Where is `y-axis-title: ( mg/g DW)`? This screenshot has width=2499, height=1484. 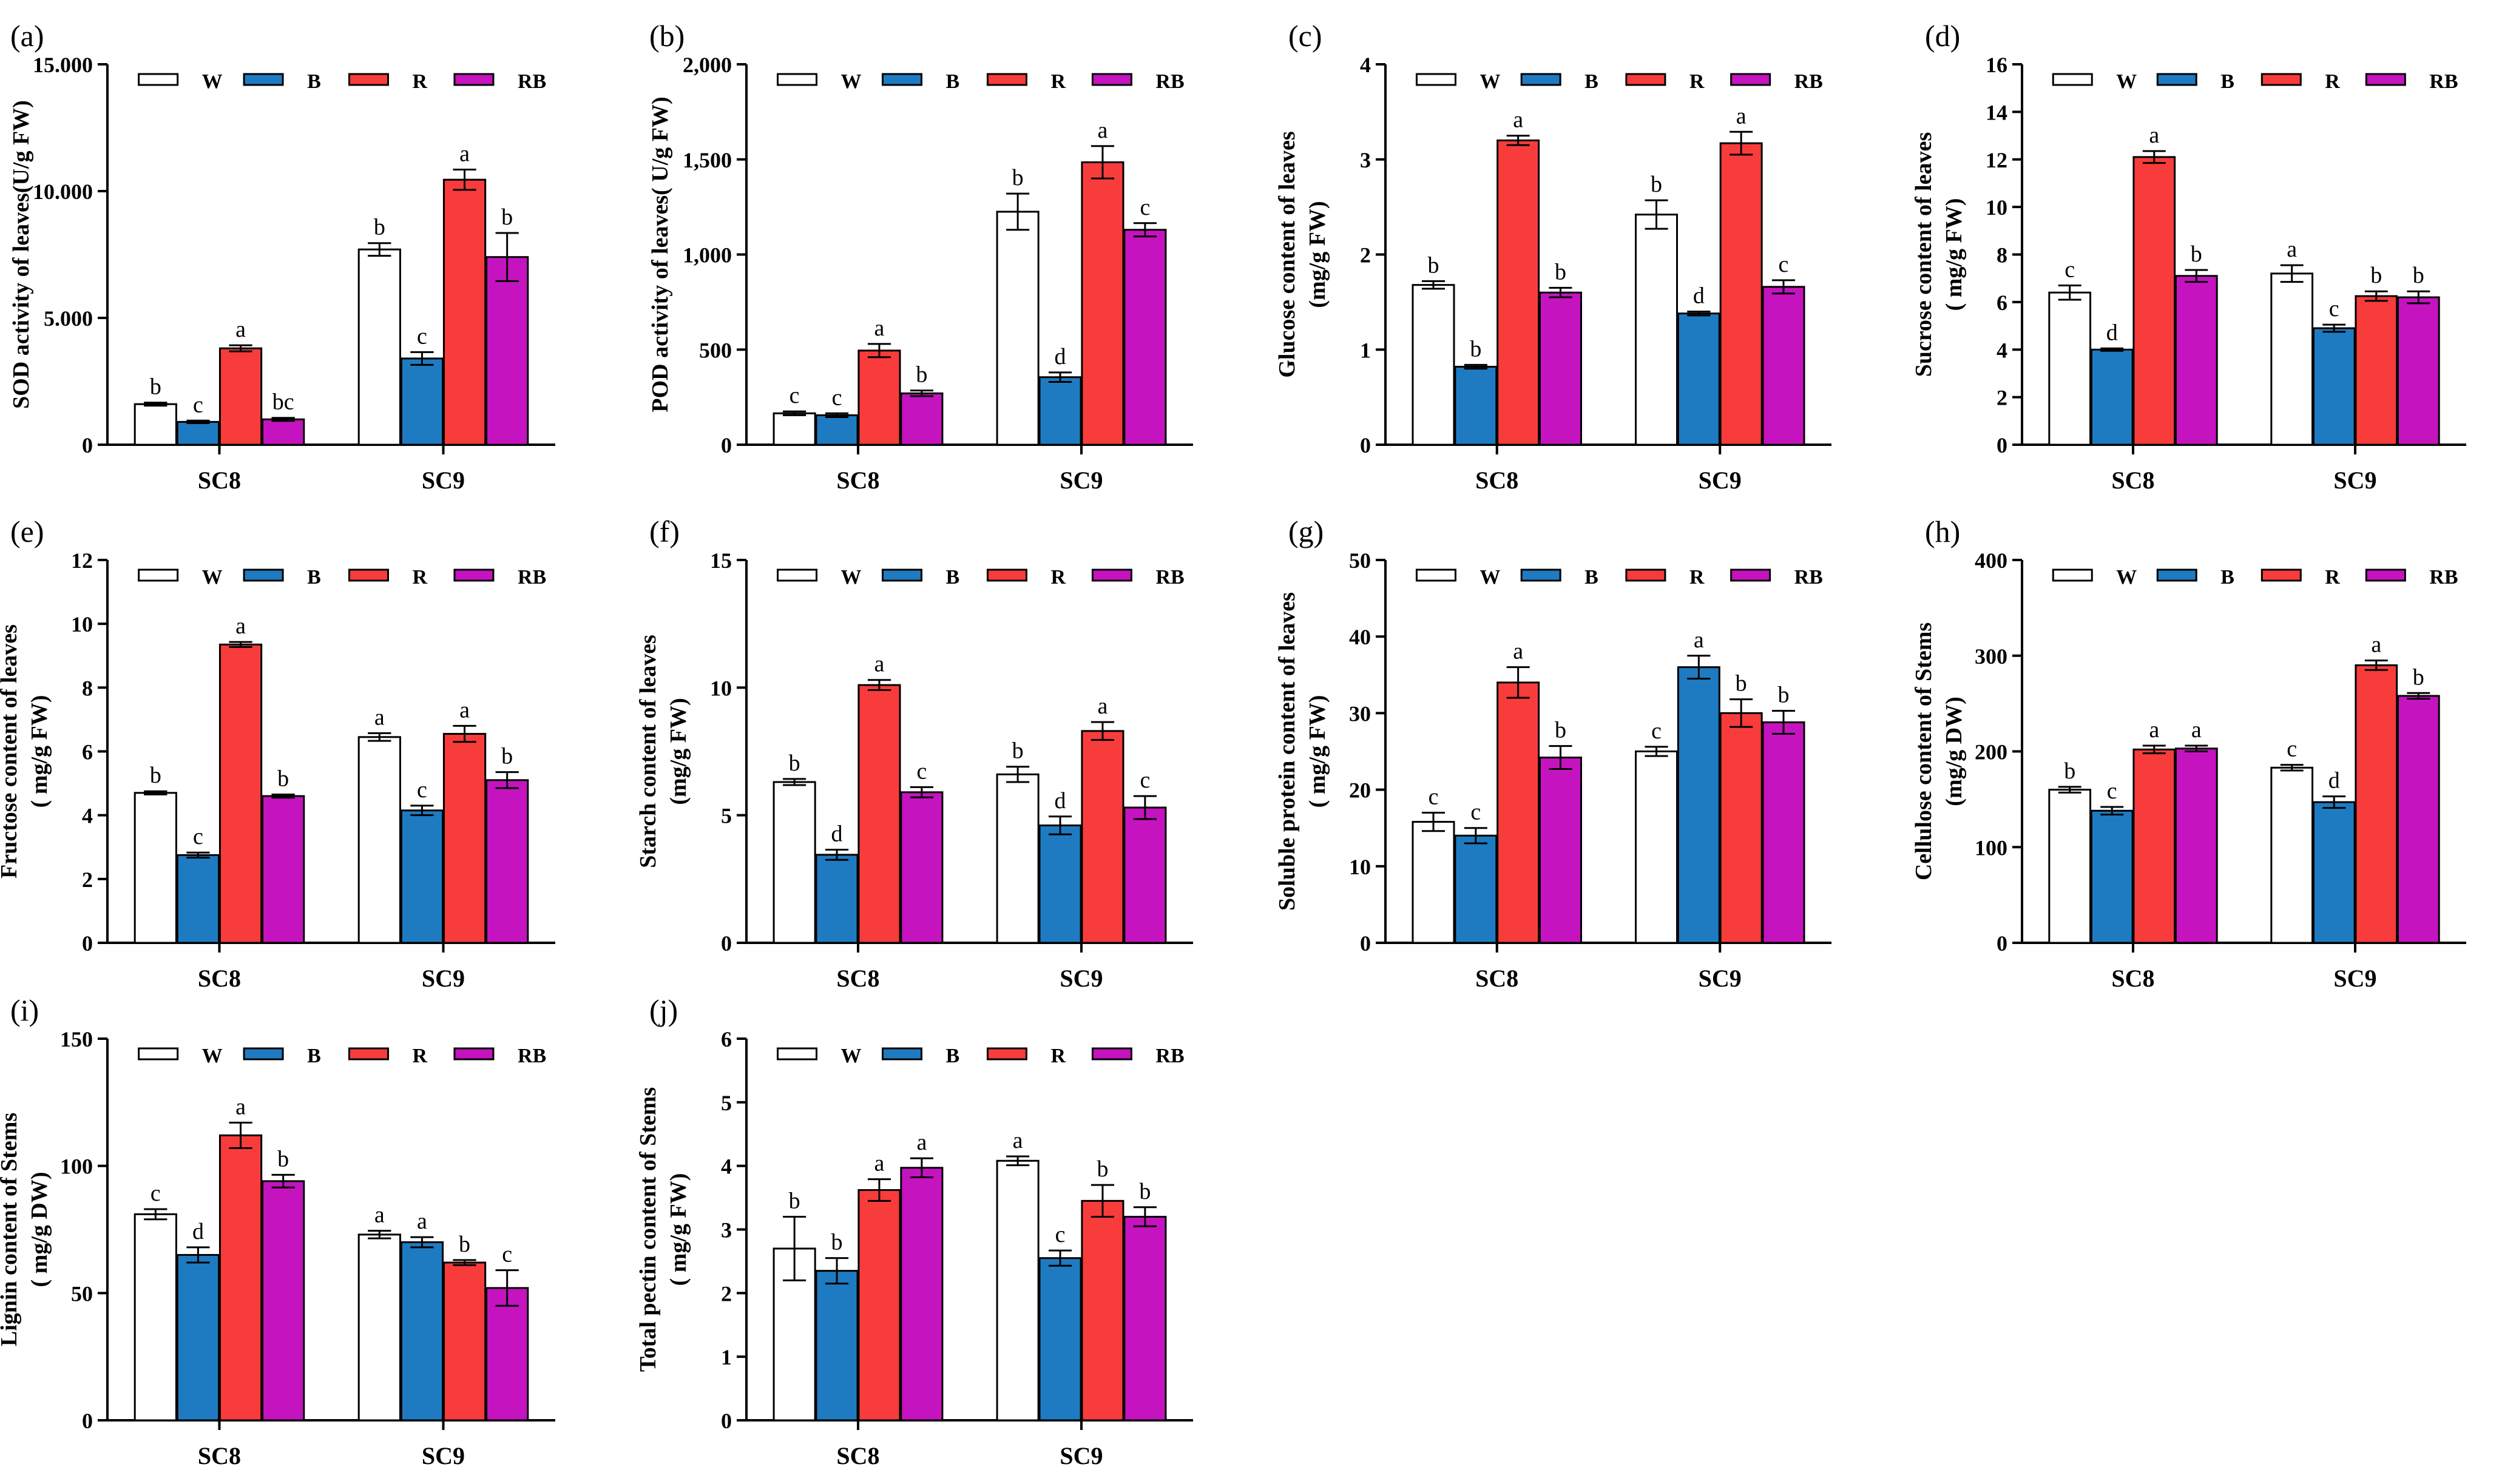
y-axis-title: ( mg/g DW) is located at coordinates (39, 1229).